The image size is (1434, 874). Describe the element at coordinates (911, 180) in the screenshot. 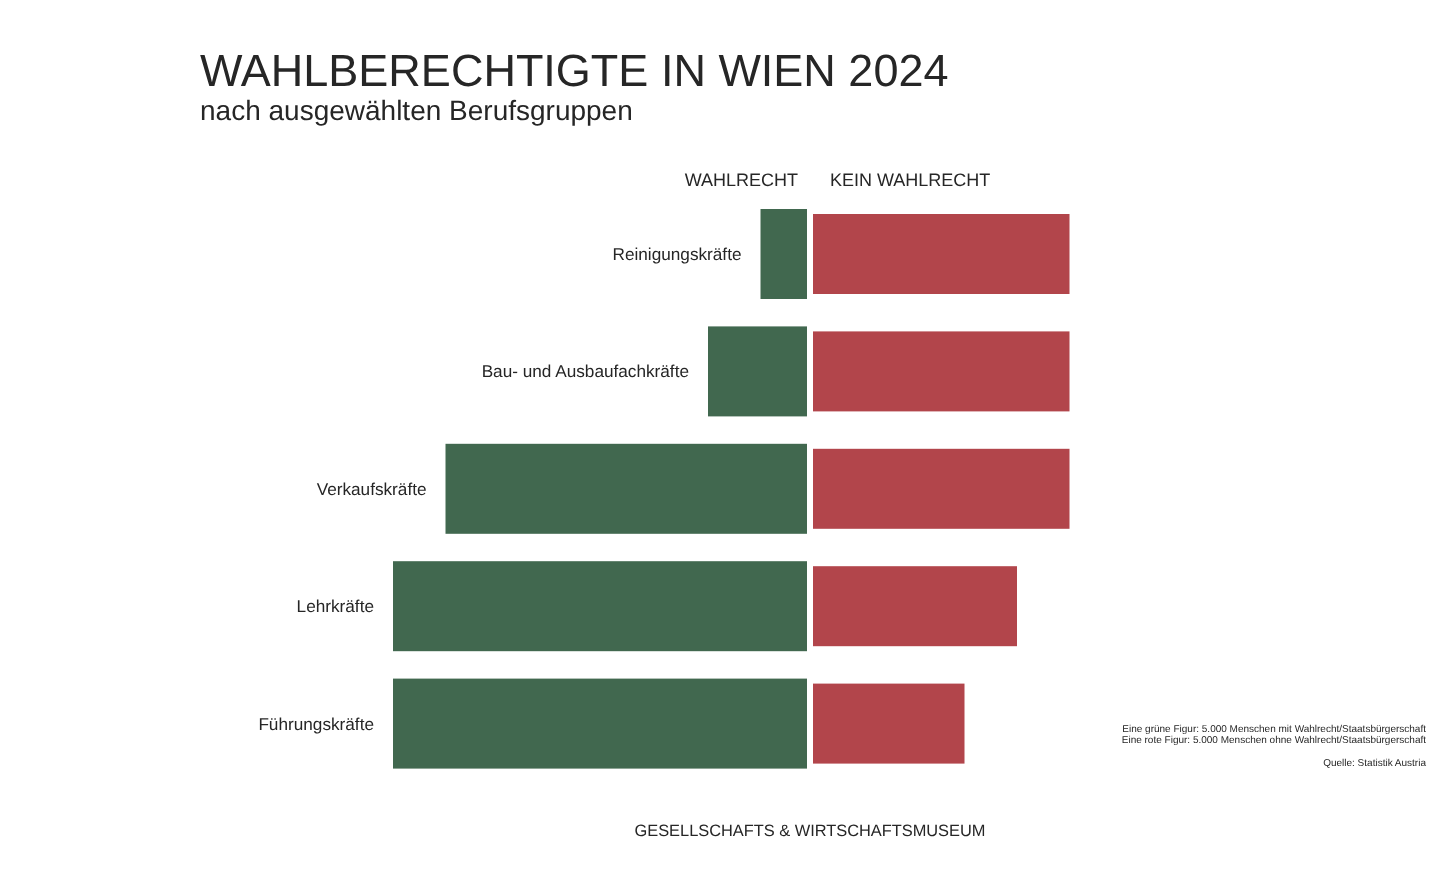

I see `series-label: KEIN WAHLRECHT` at that location.